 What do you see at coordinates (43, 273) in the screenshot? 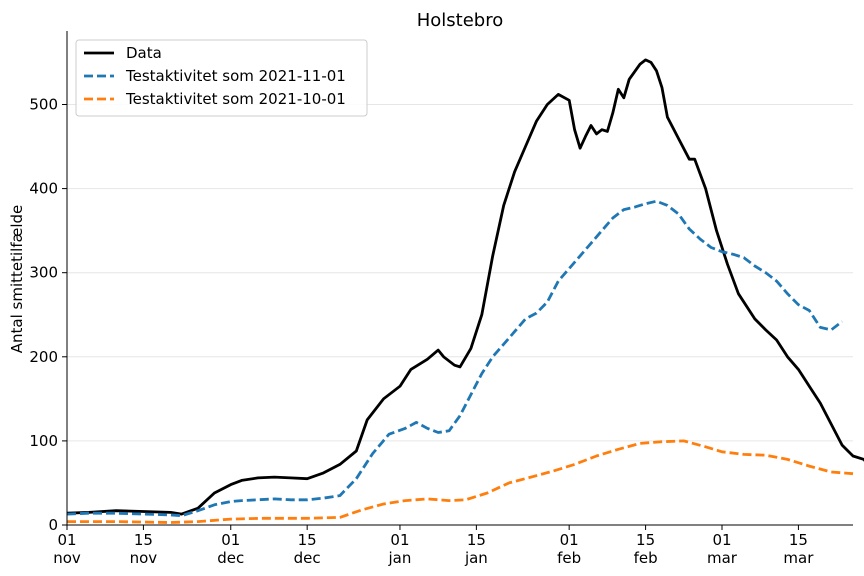
I see `y-tick-label: 300` at bounding box center [43, 273].